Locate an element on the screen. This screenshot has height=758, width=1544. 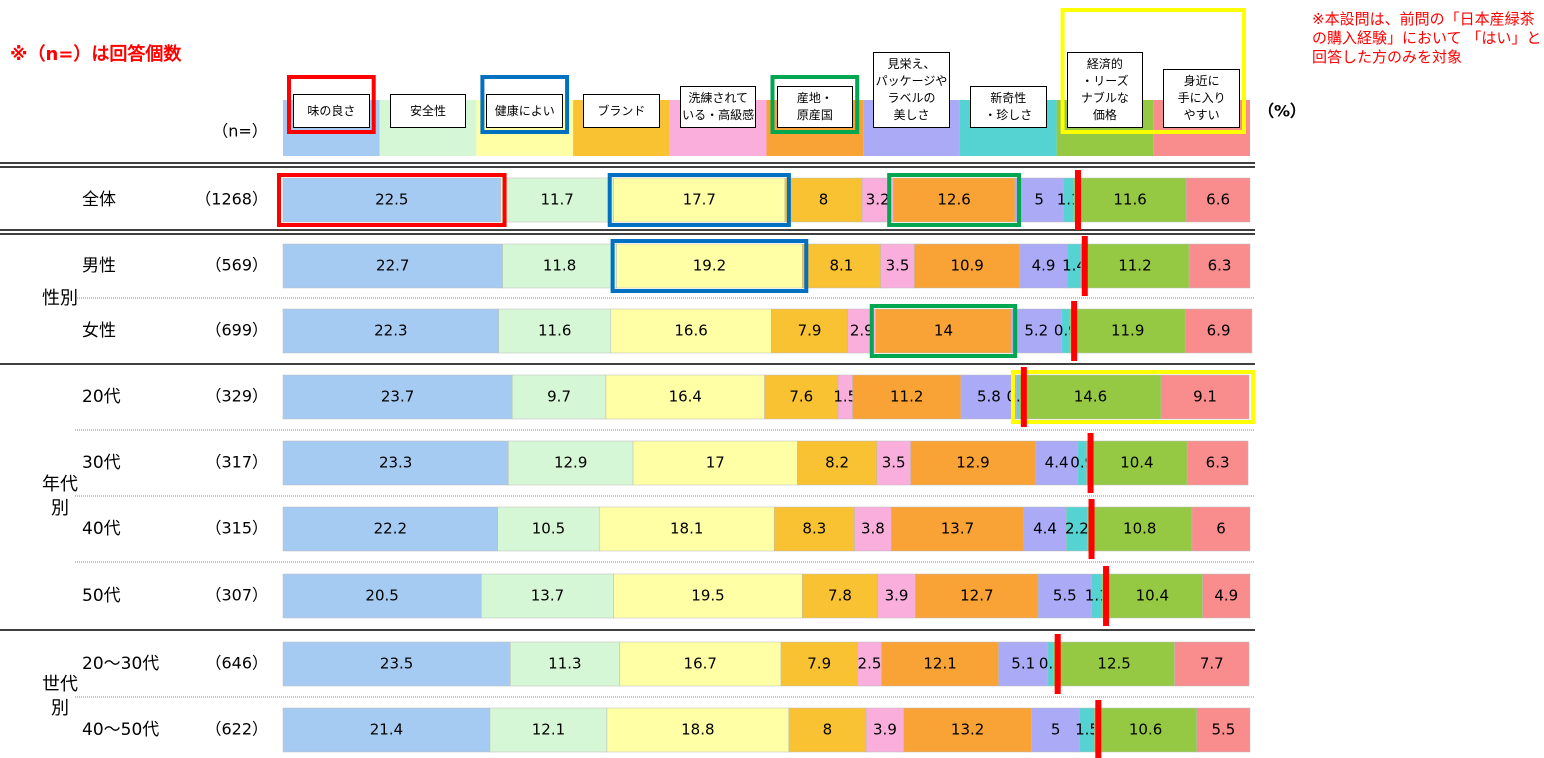
value-label: 11.7 is located at coordinates (556, 200).